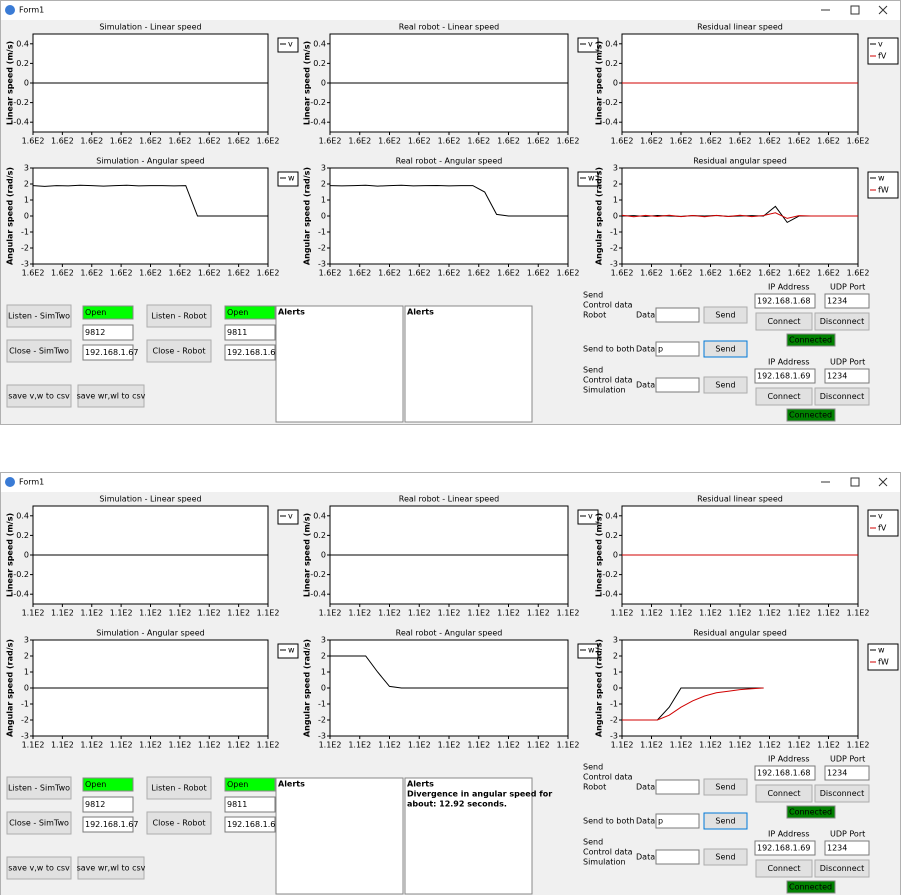 Image resolution: width=901 pixels, height=895 pixels. Describe the element at coordinates (847, 287) in the screenshot. I see `port-label: UDP Port` at that location.